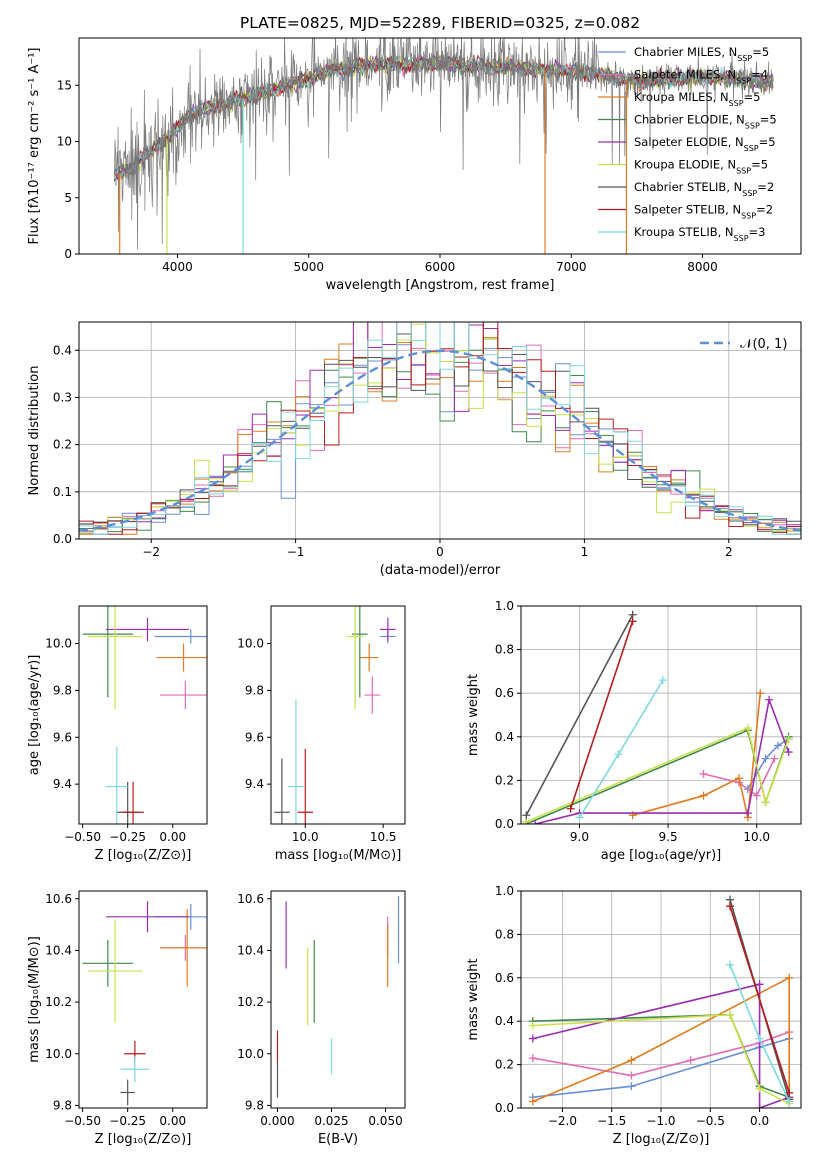 The image size is (819, 1174). I want to click on x-tick-label: 8000, so click(702, 267).